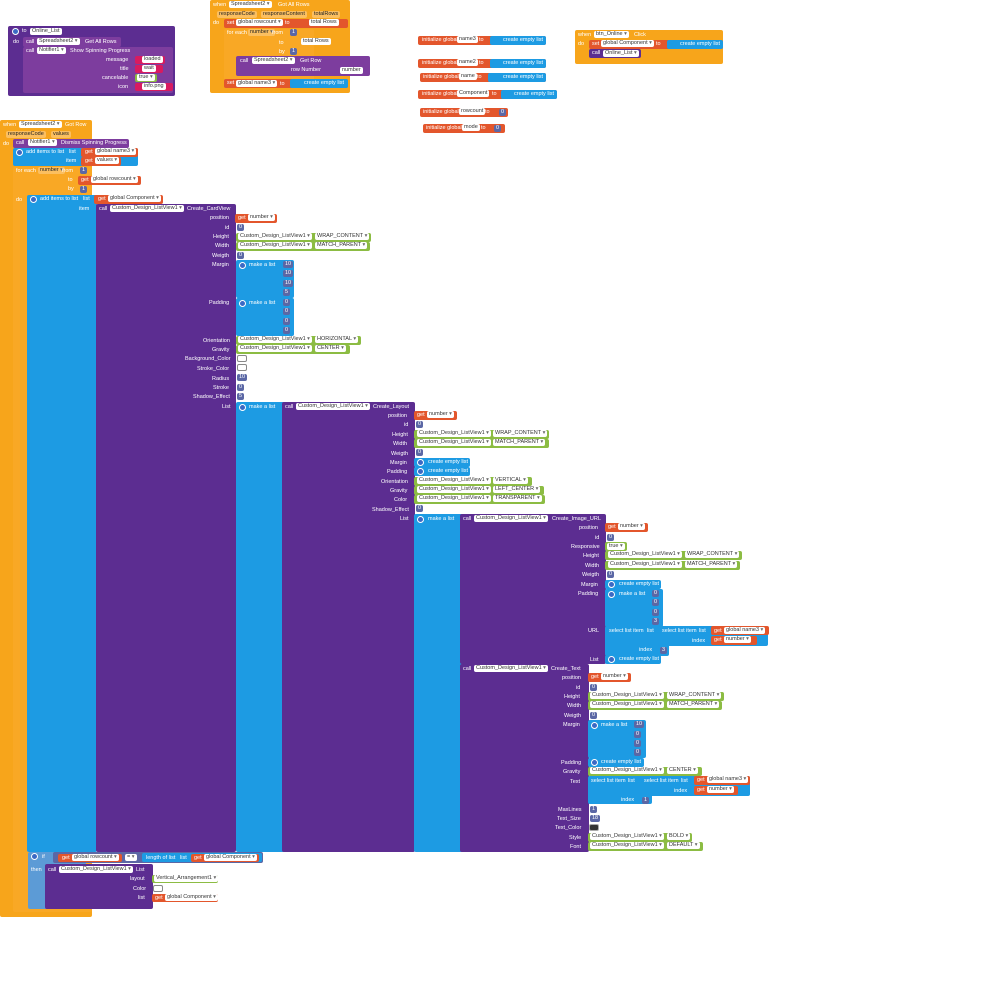 This screenshot has height=1000, width=994. I want to click on name3-var-dropdown: global name3, so click(257, 83).